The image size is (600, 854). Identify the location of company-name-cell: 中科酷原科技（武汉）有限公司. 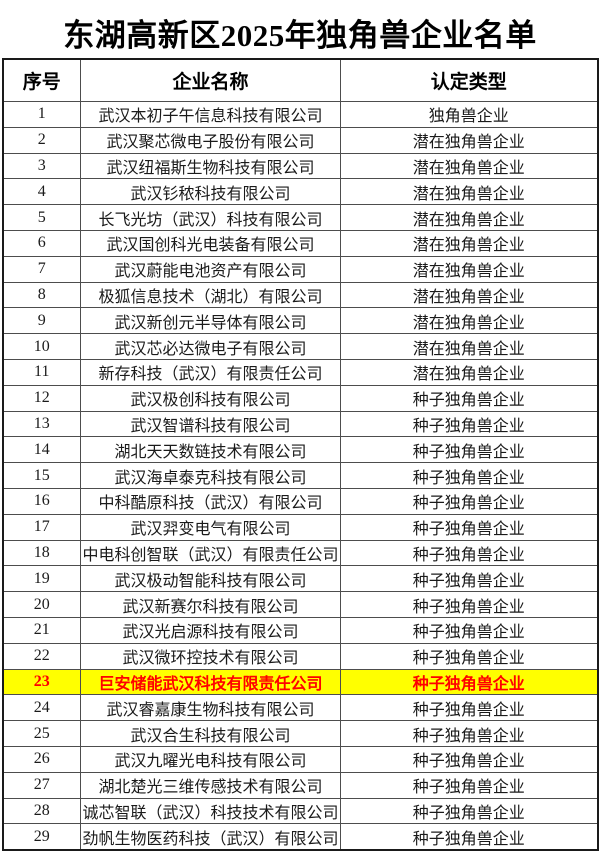
(210, 501).